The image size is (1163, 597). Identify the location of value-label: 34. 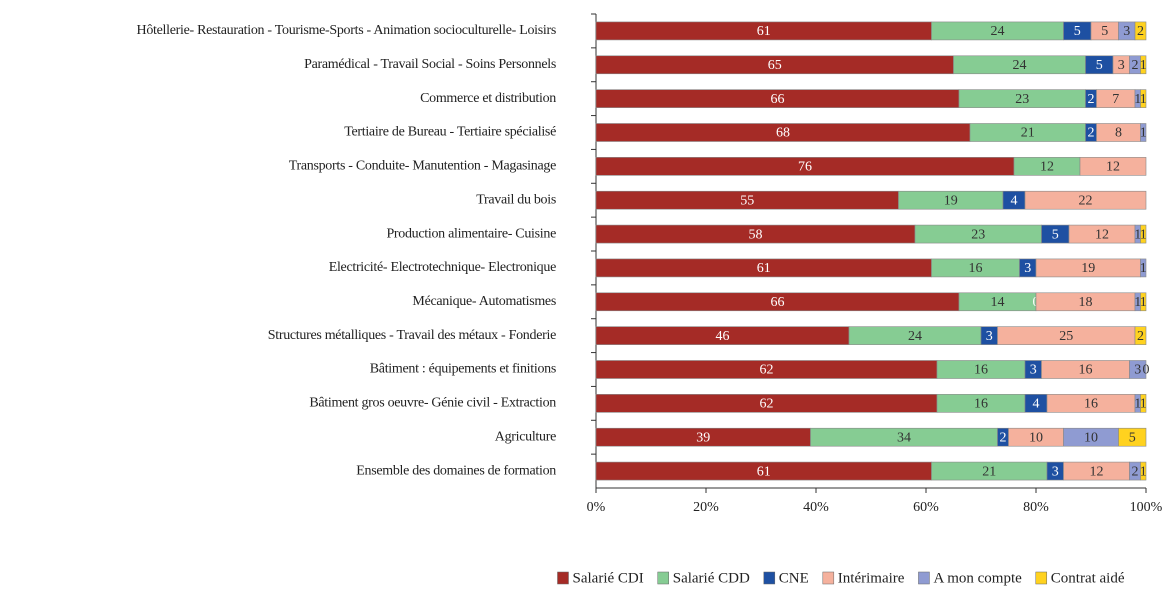
(904, 437).